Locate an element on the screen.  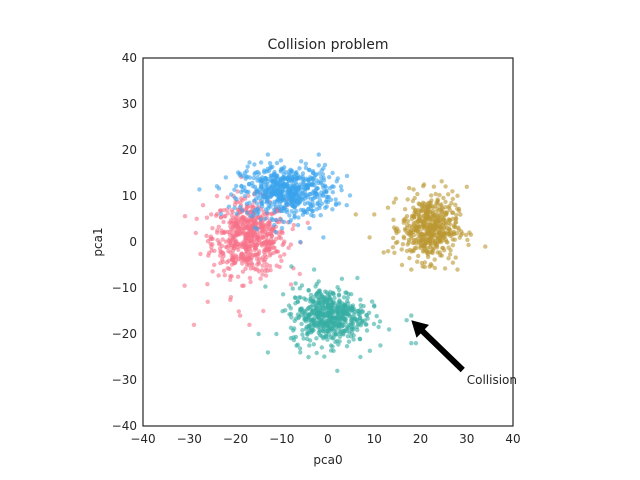
scatter-series is located at coordinates (420, 225).